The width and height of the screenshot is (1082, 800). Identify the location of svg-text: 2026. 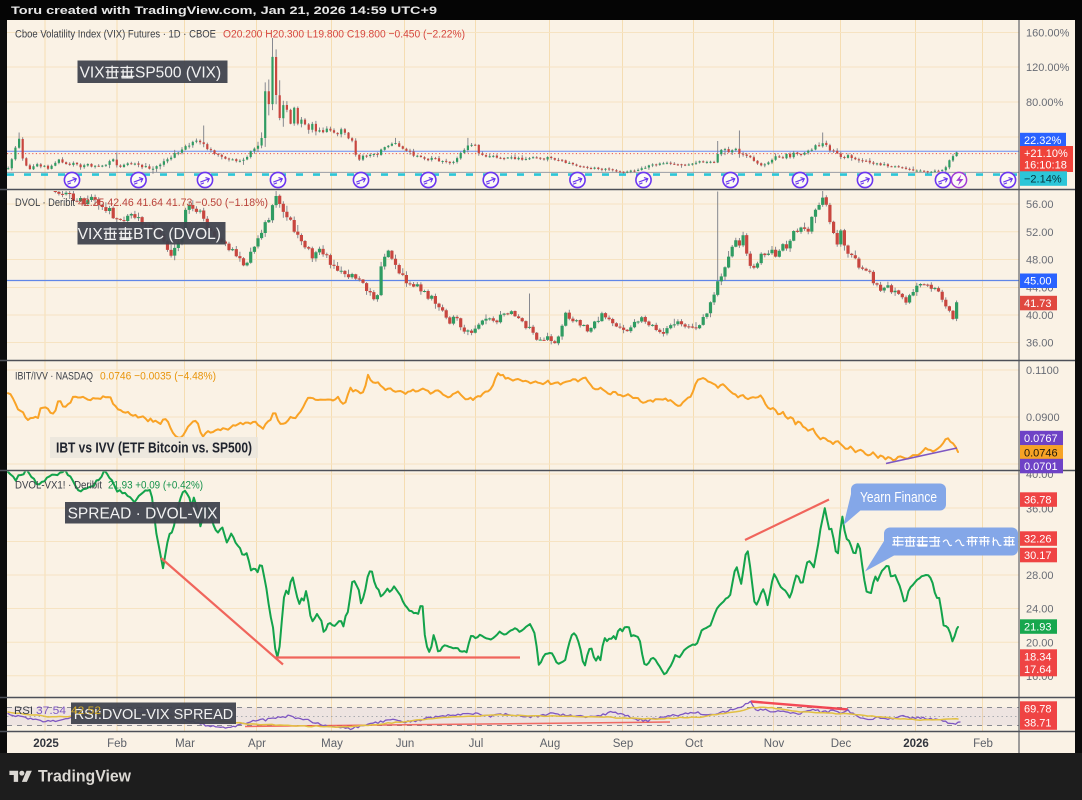
(916, 744).